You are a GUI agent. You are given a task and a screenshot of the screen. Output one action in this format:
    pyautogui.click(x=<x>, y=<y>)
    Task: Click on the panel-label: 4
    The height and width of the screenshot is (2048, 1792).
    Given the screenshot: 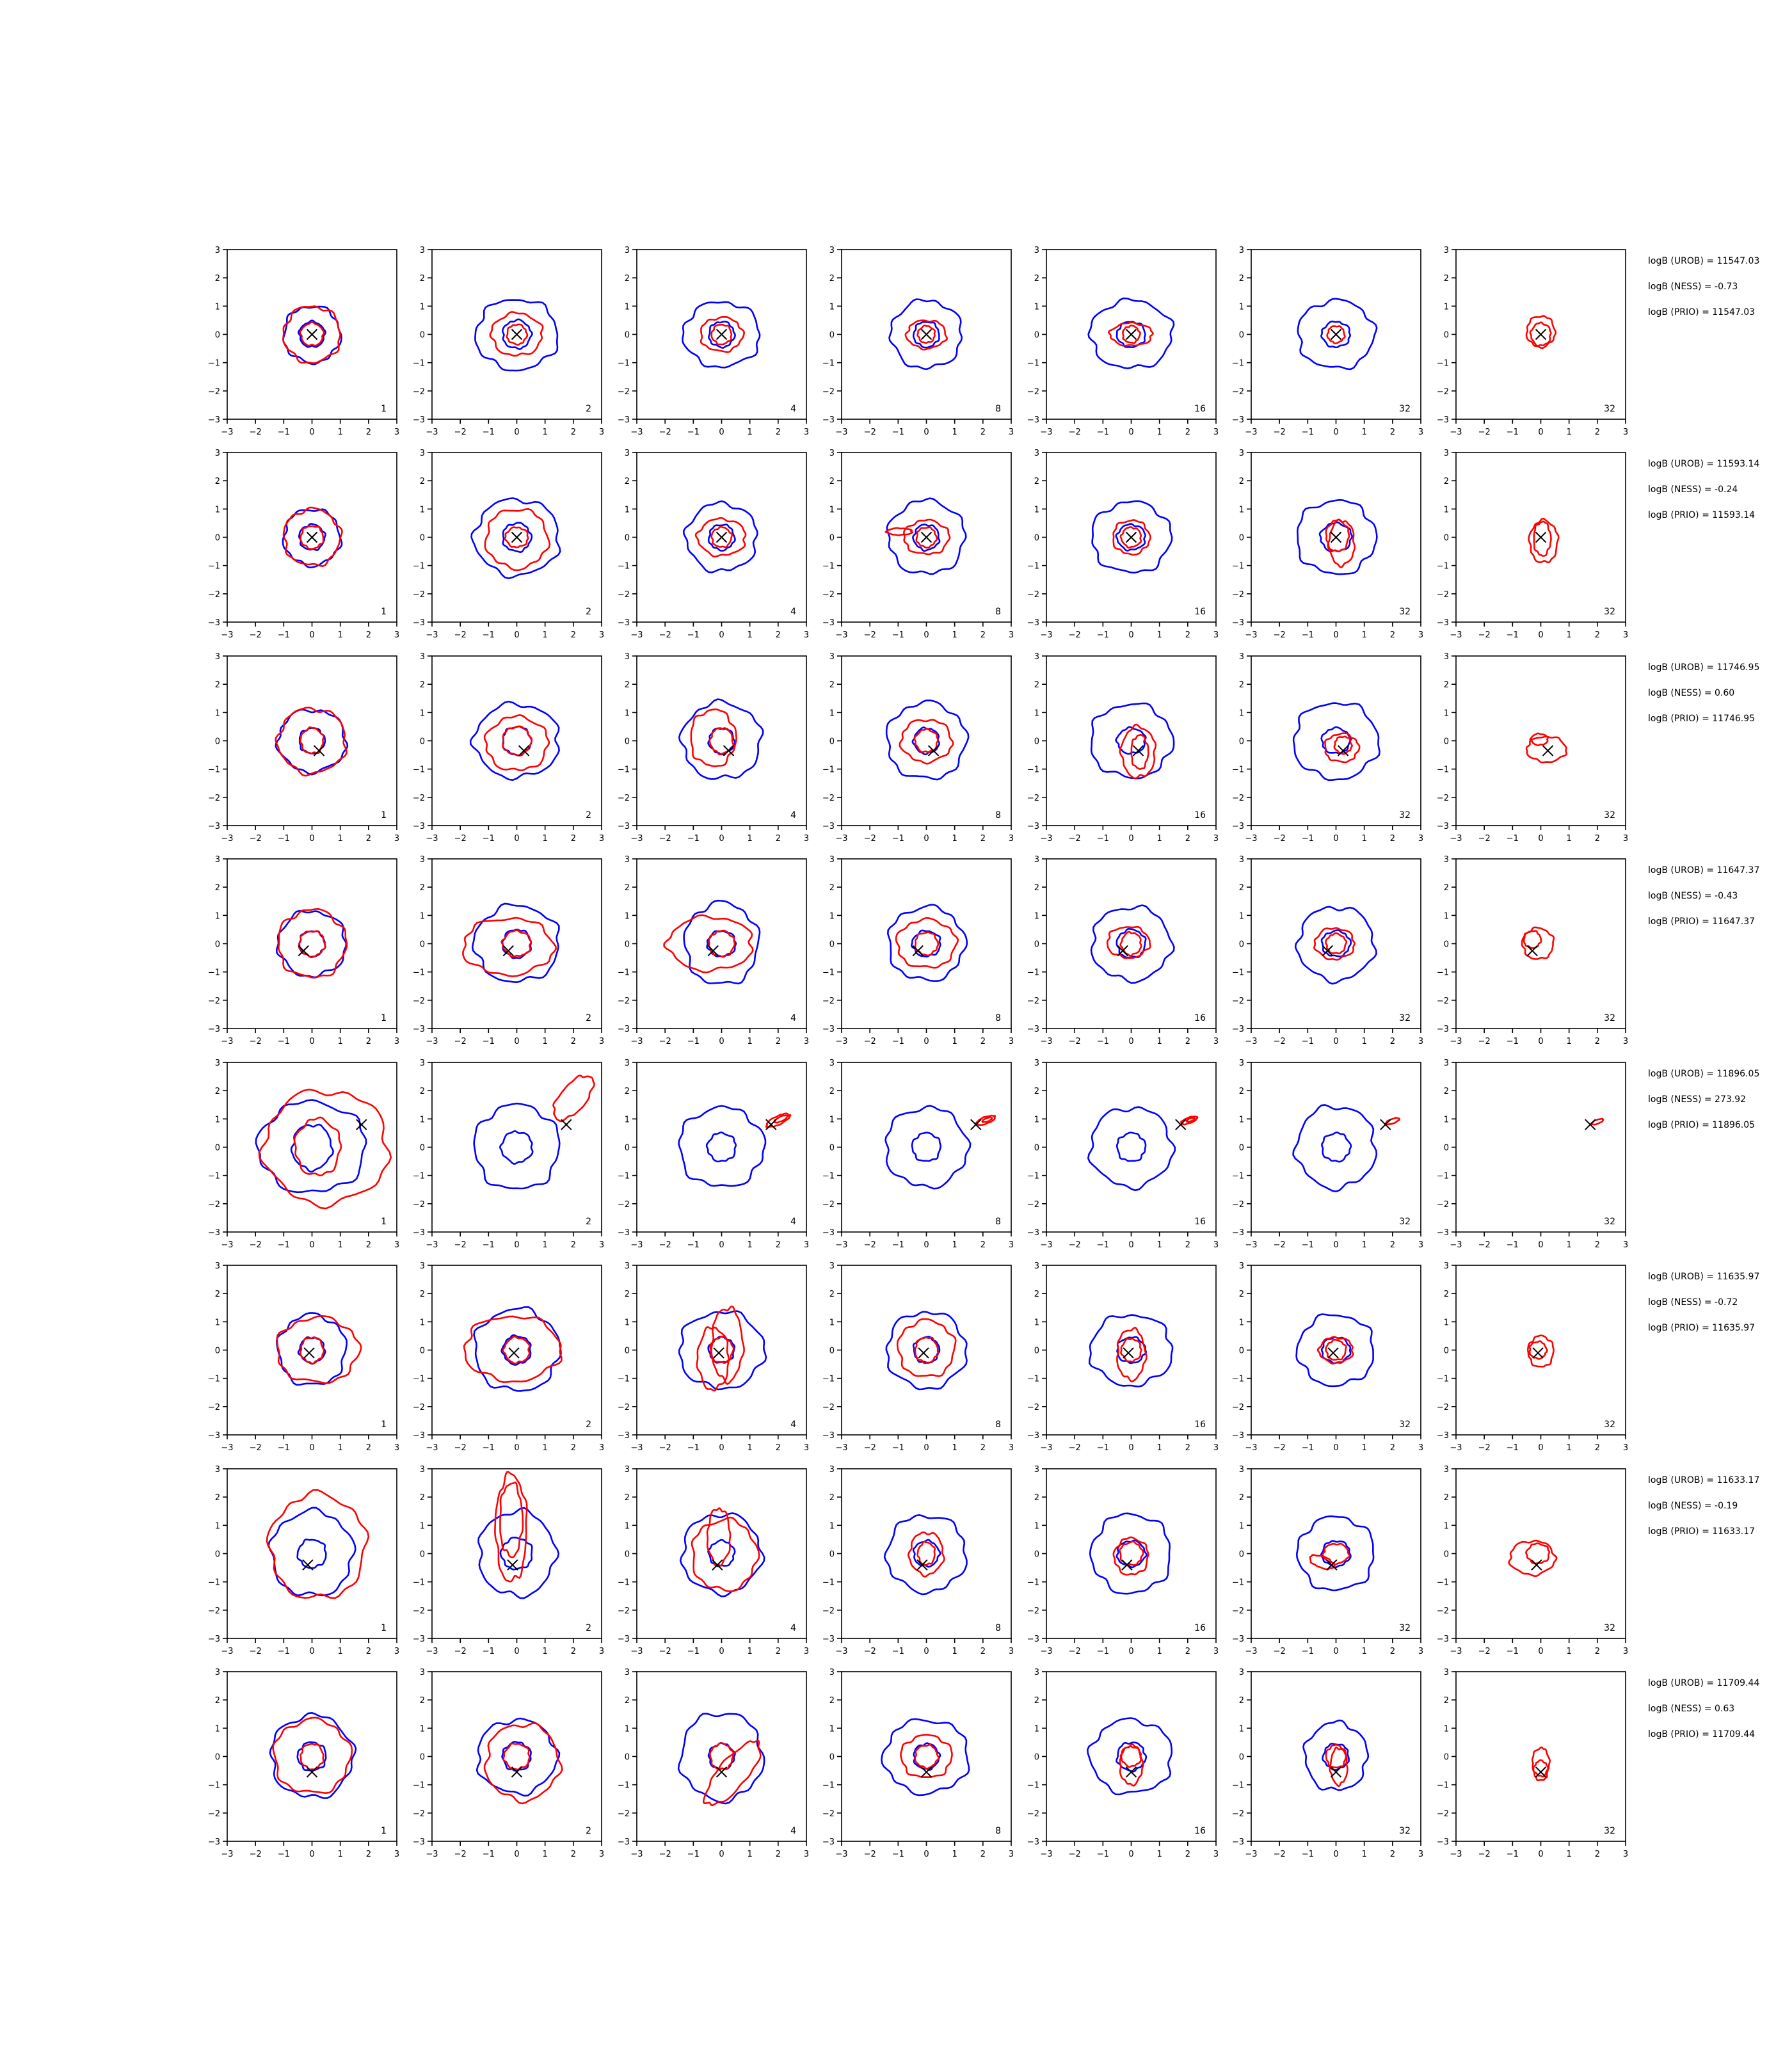 What is the action you would take?
    pyautogui.click(x=793, y=1222)
    